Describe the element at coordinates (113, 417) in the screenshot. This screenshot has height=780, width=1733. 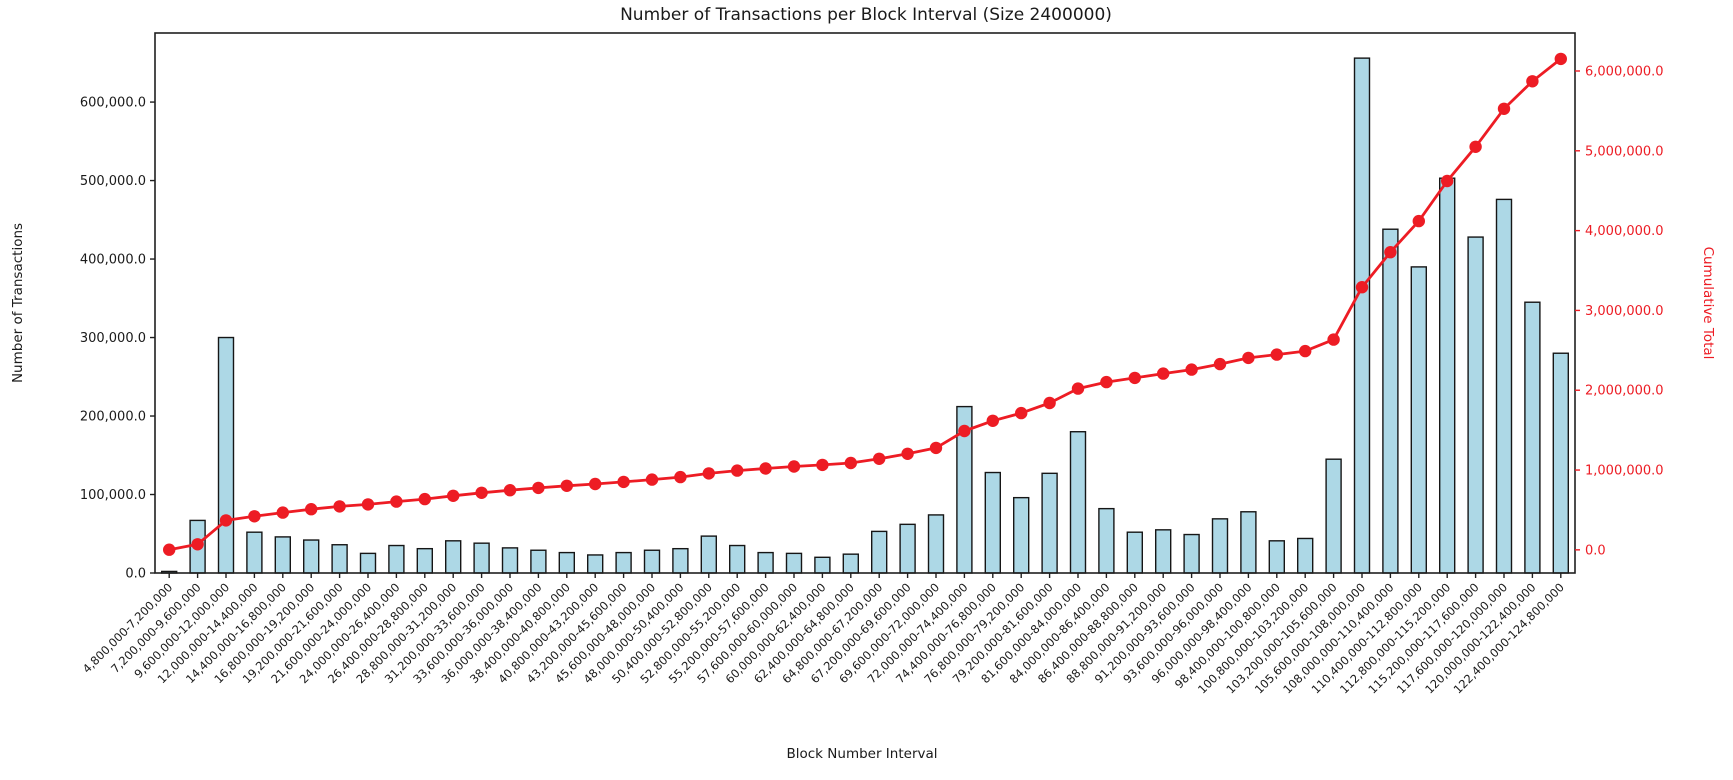
I see `y-tick-label-left: 200,000.0` at that location.